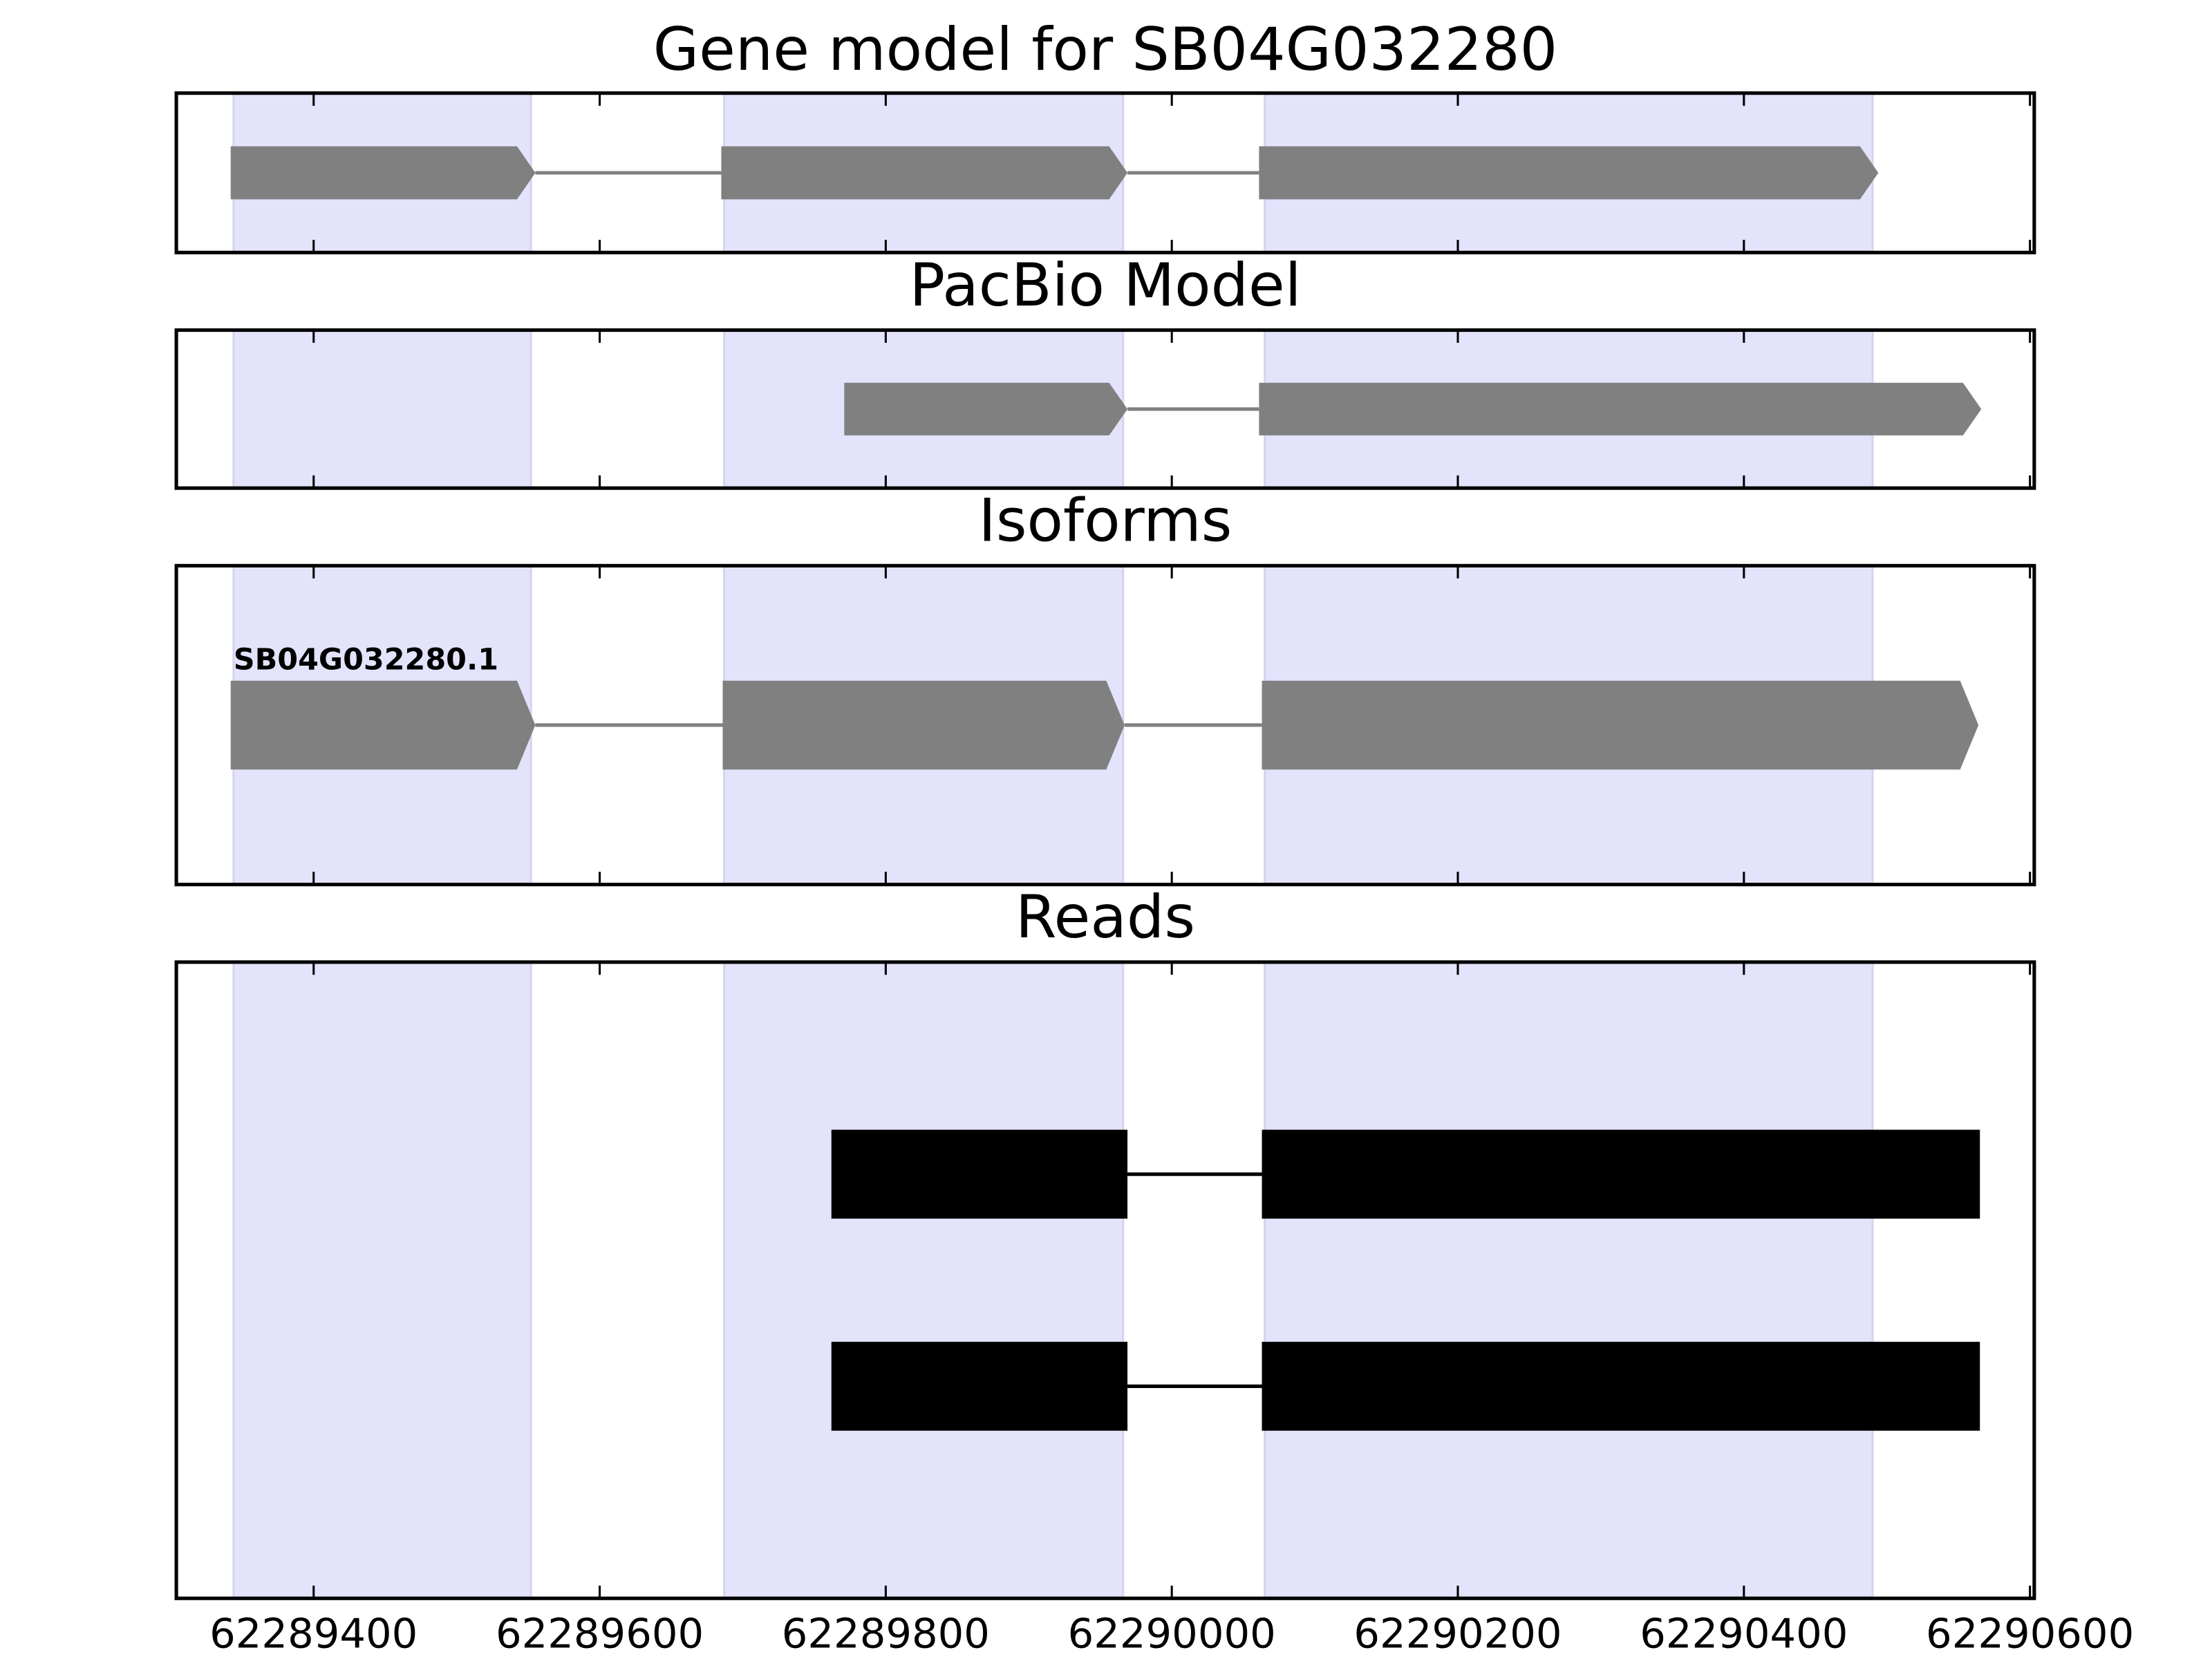  What do you see at coordinates (600, 1633) in the screenshot?
I see `x-tick-label: 62289600` at bounding box center [600, 1633].